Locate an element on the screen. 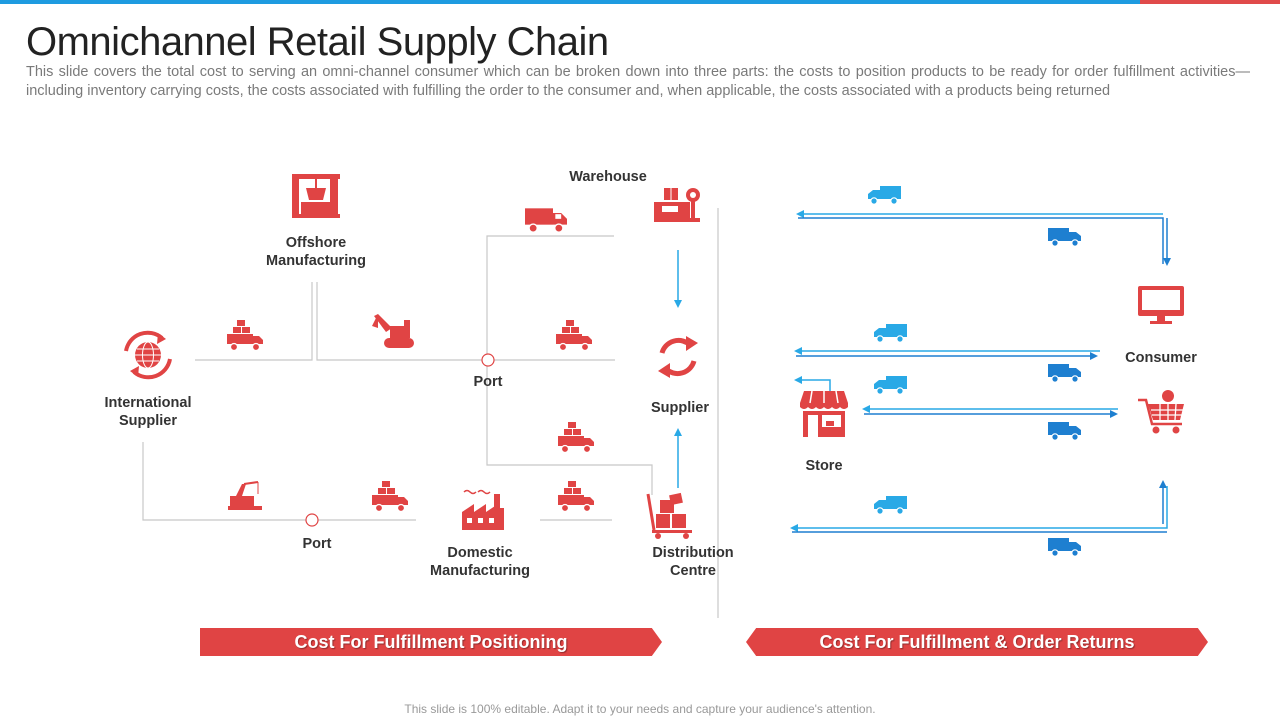  hand-truck-boxes-icon is located at coordinates (669, 515).